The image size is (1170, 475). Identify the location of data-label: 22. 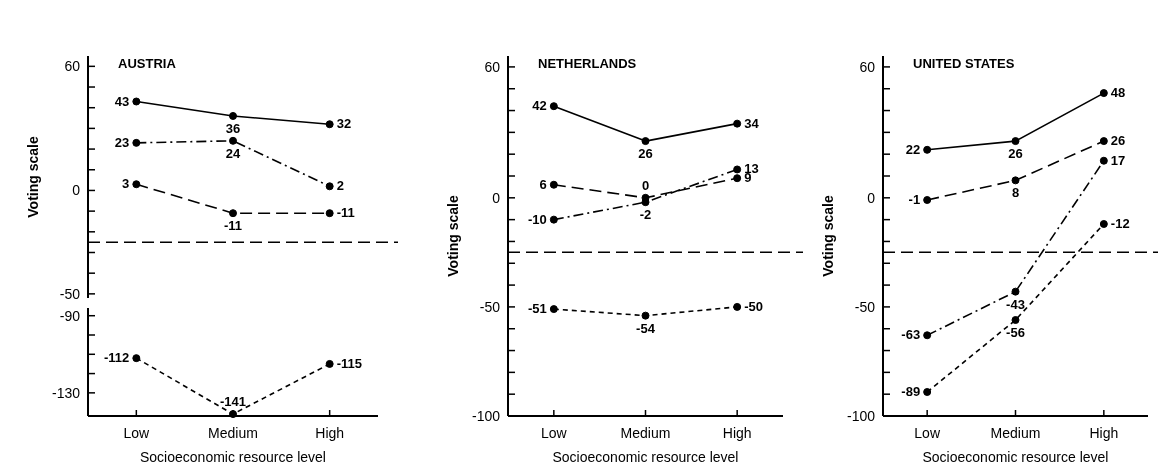
(913, 149).